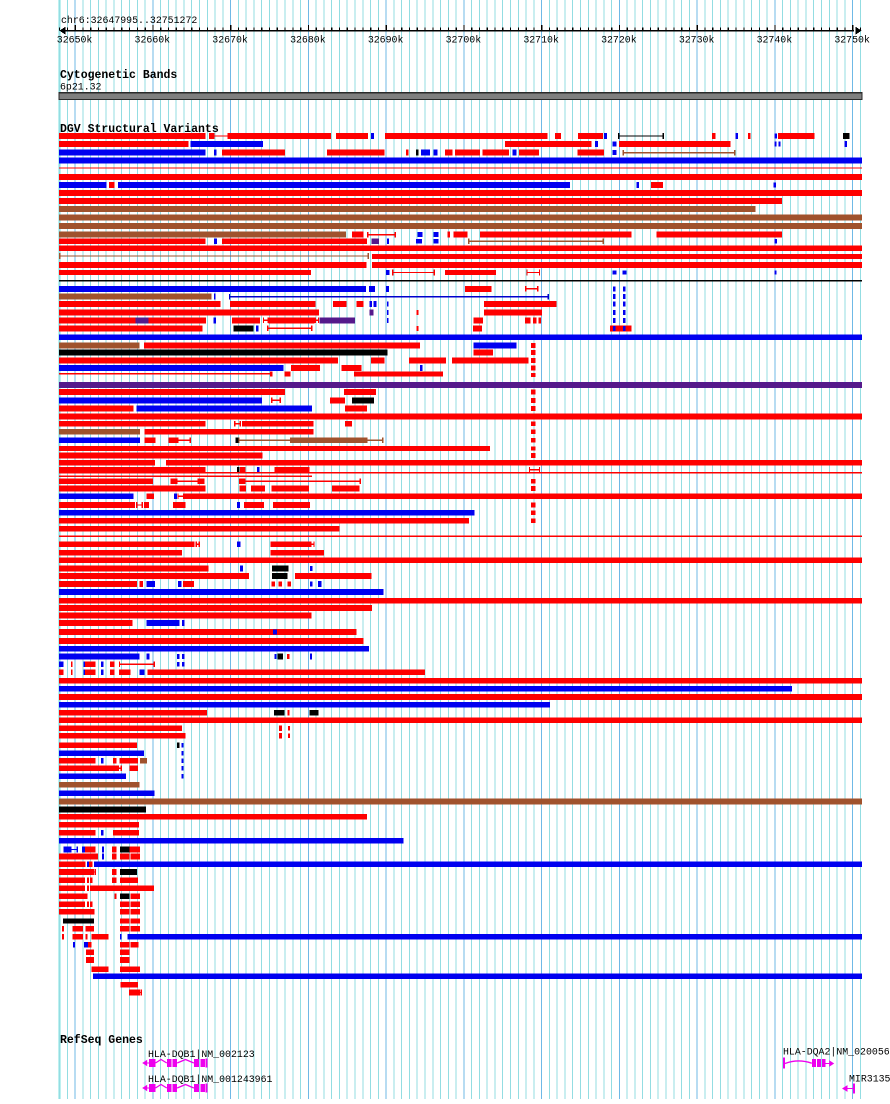 Image resolution: width=890 pixels, height=1104 pixels. What do you see at coordinates (541, 40) in the screenshot?
I see `svg-text: 32710k` at bounding box center [541, 40].